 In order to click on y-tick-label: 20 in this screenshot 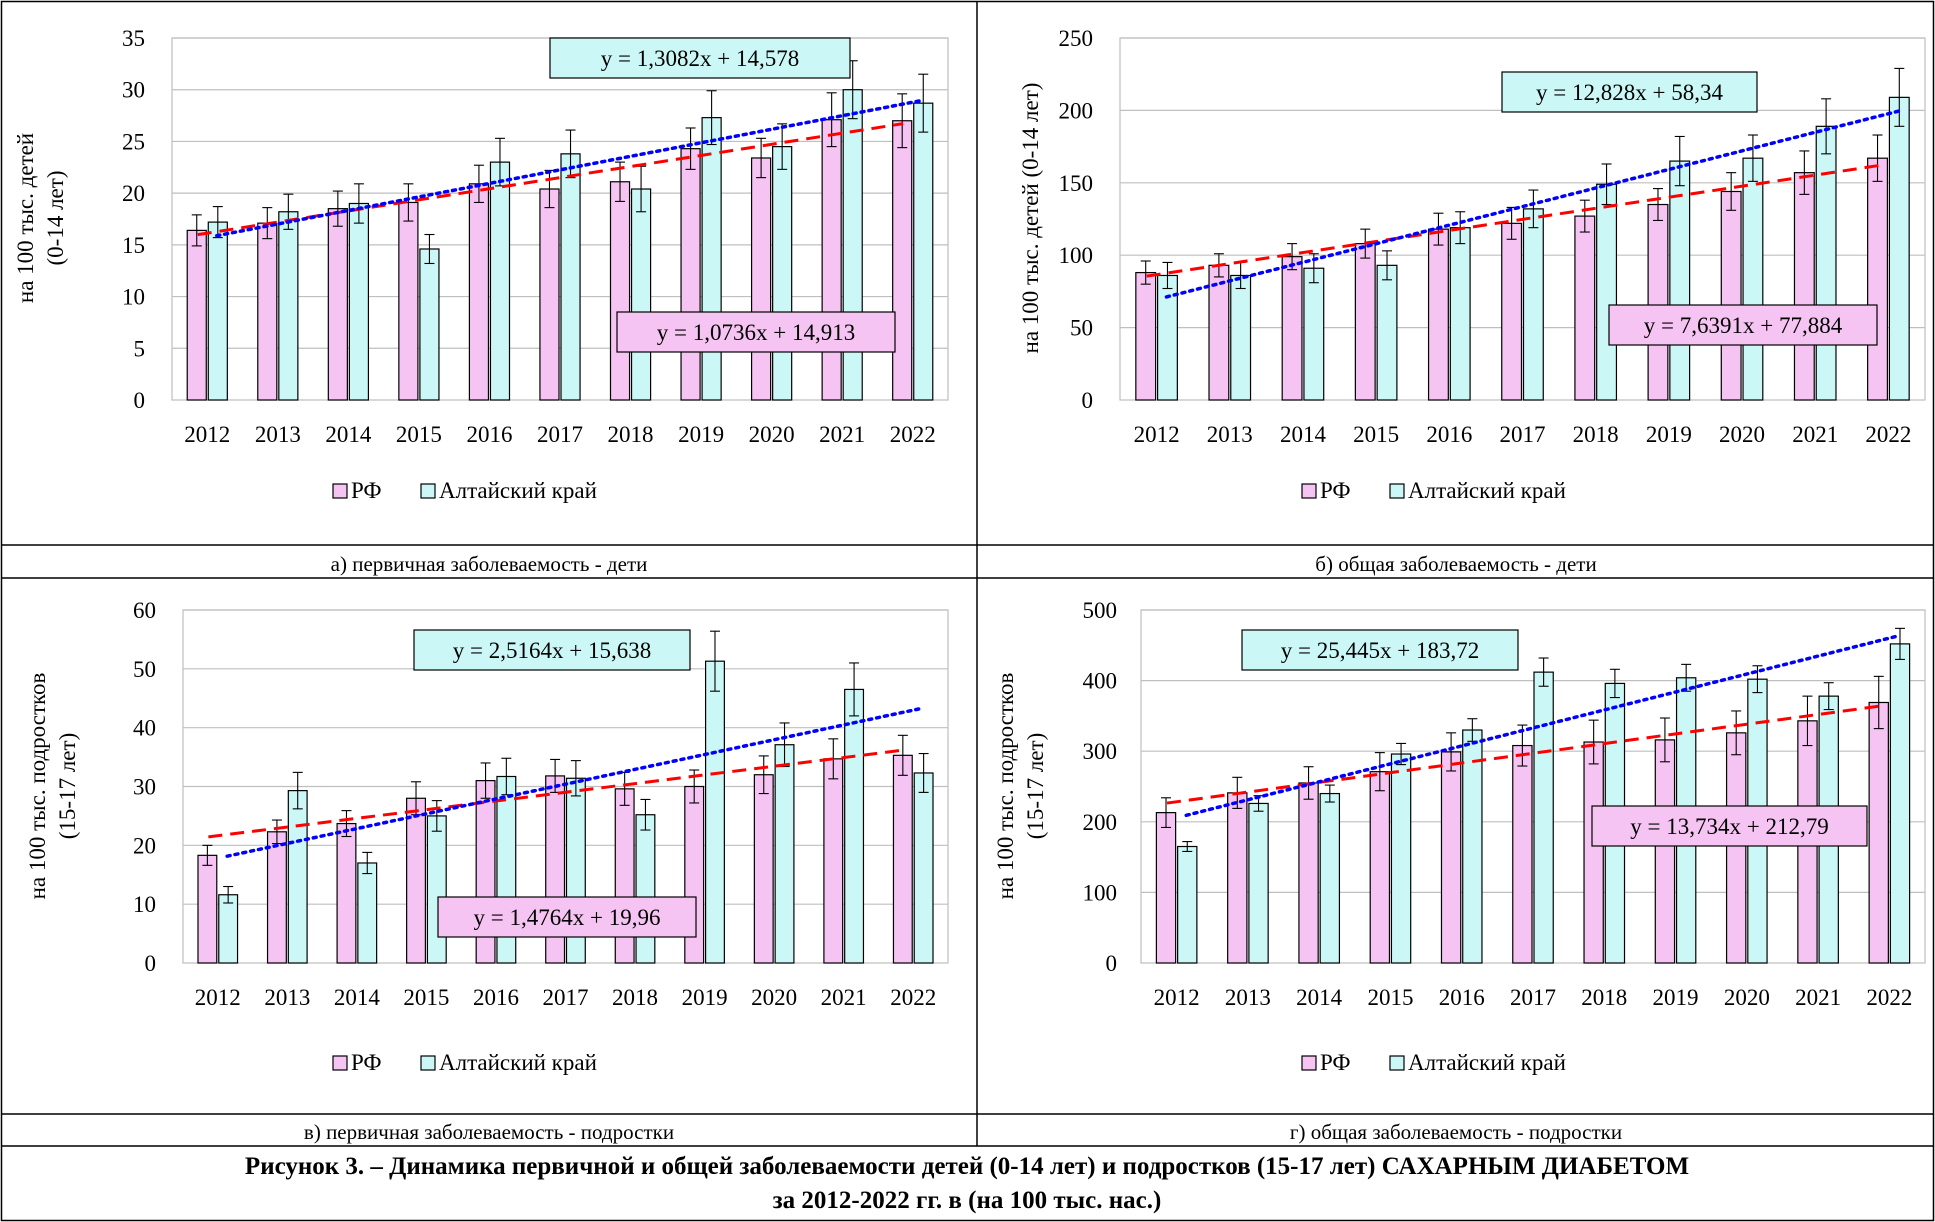, I will do `click(144, 845)`.